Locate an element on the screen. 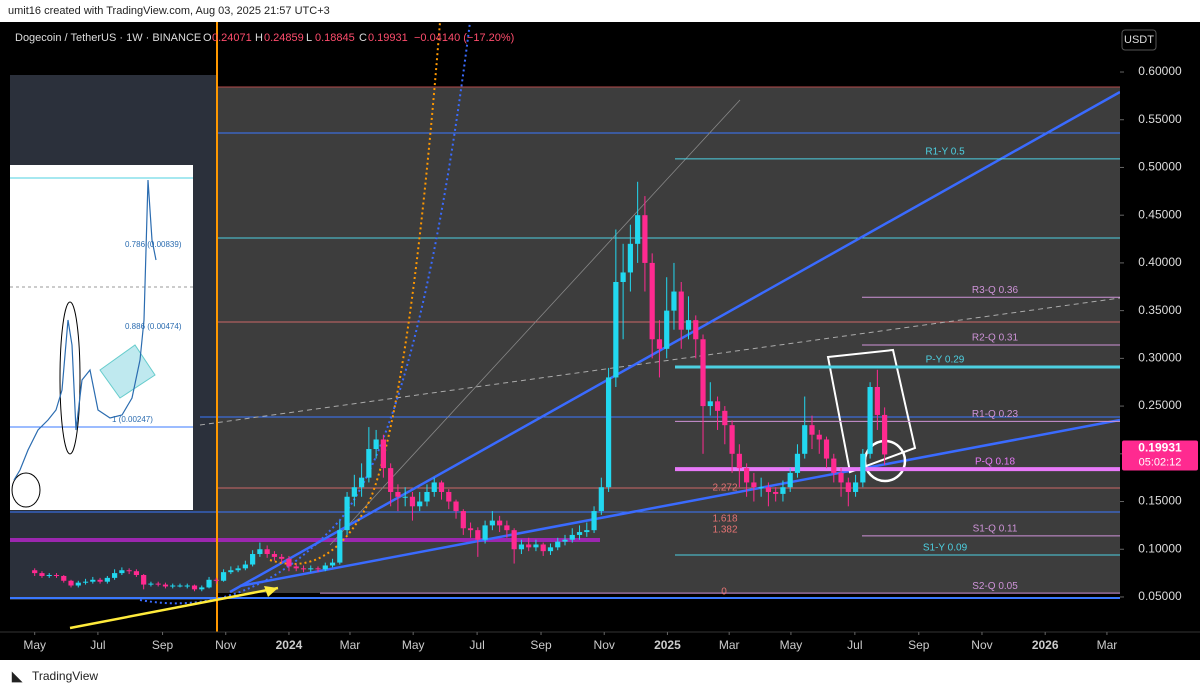 The width and height of the screenshot is (1200, 694). y-tick-label: 0.25000 is located at coordinates (1160, 405).